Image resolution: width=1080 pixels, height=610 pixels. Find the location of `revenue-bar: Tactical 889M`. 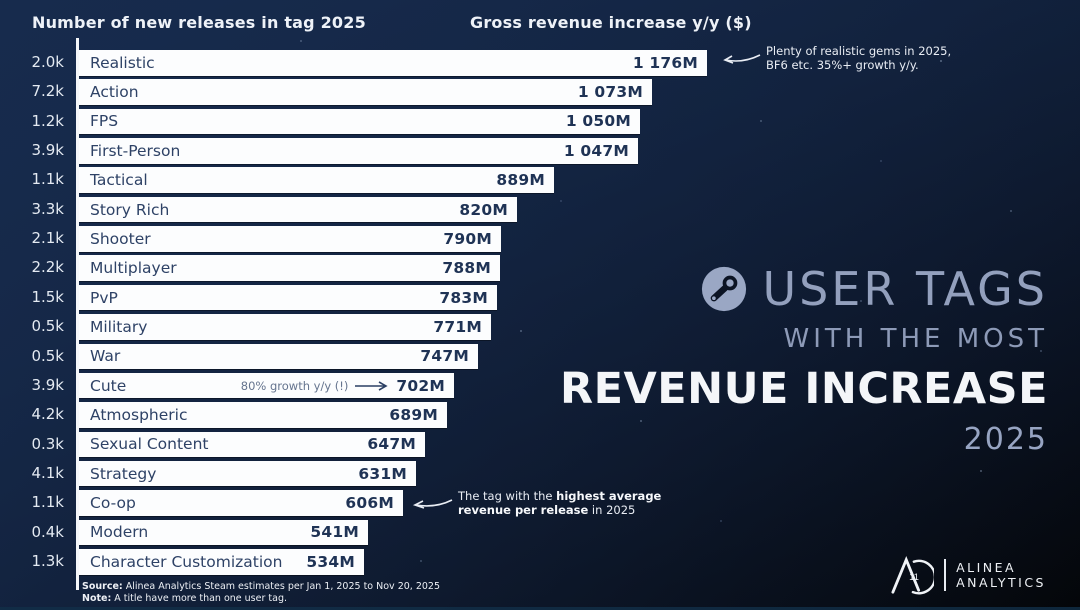

revenue-bar: Tactical 889M is located at coordinates (316, 180).